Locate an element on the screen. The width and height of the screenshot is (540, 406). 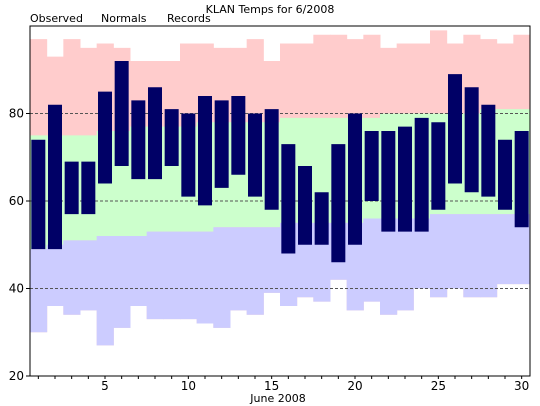
y-axis: 20 40 60 80 is located at coordinates (19, 245).